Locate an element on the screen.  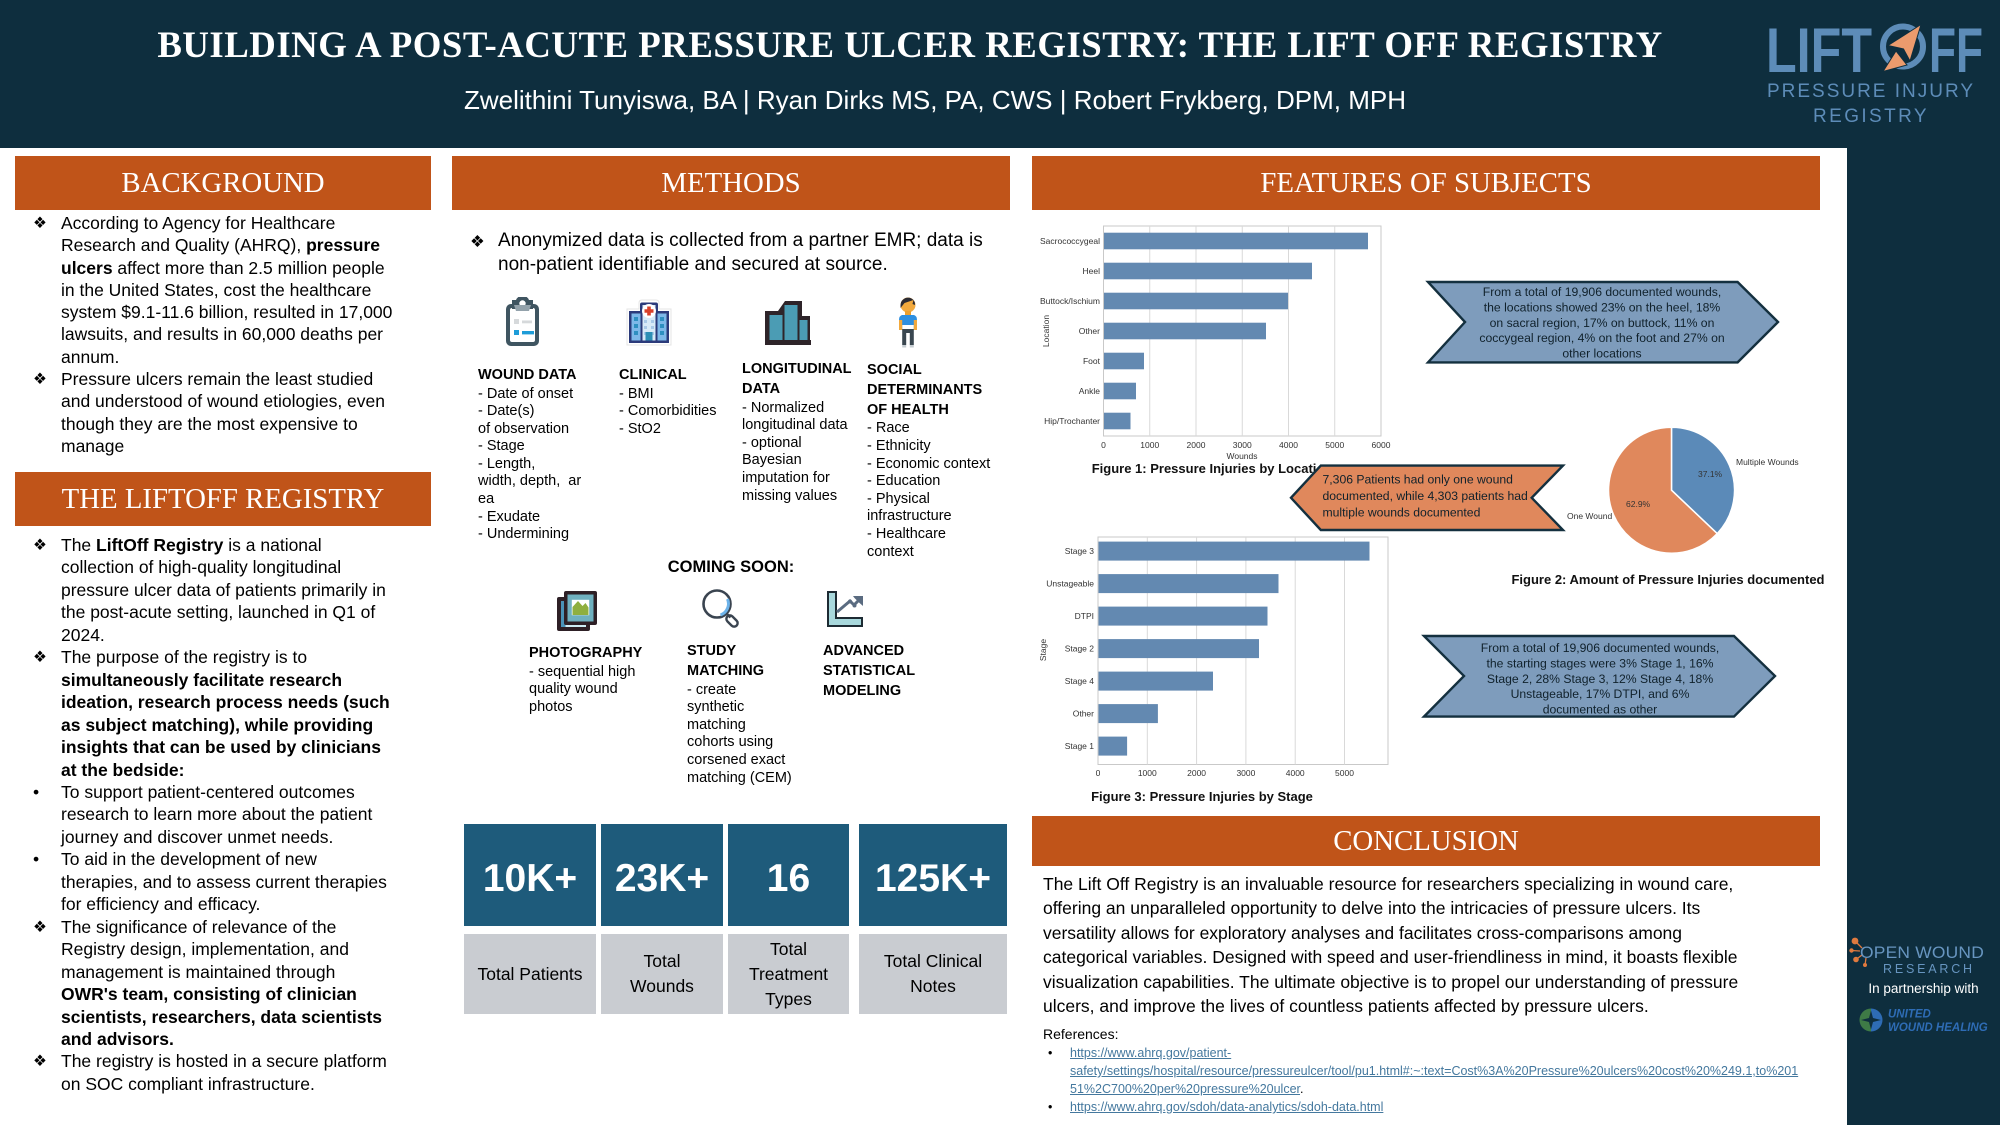
svg-text: LIFT is located at coordinates (1819, 51).